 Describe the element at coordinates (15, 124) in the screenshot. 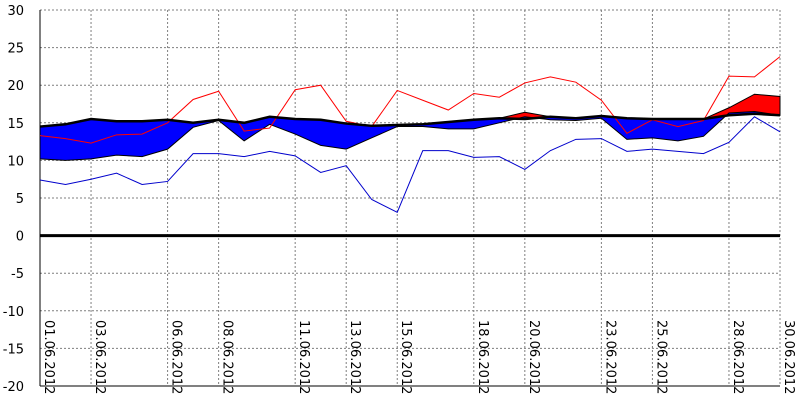

I see `y-tick-label: 15` at that location.